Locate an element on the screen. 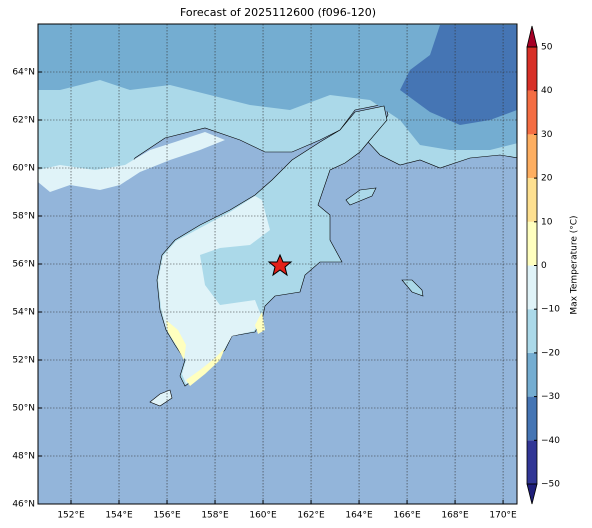  x-tick-label: 152°E is located at coordinates (71, 516).